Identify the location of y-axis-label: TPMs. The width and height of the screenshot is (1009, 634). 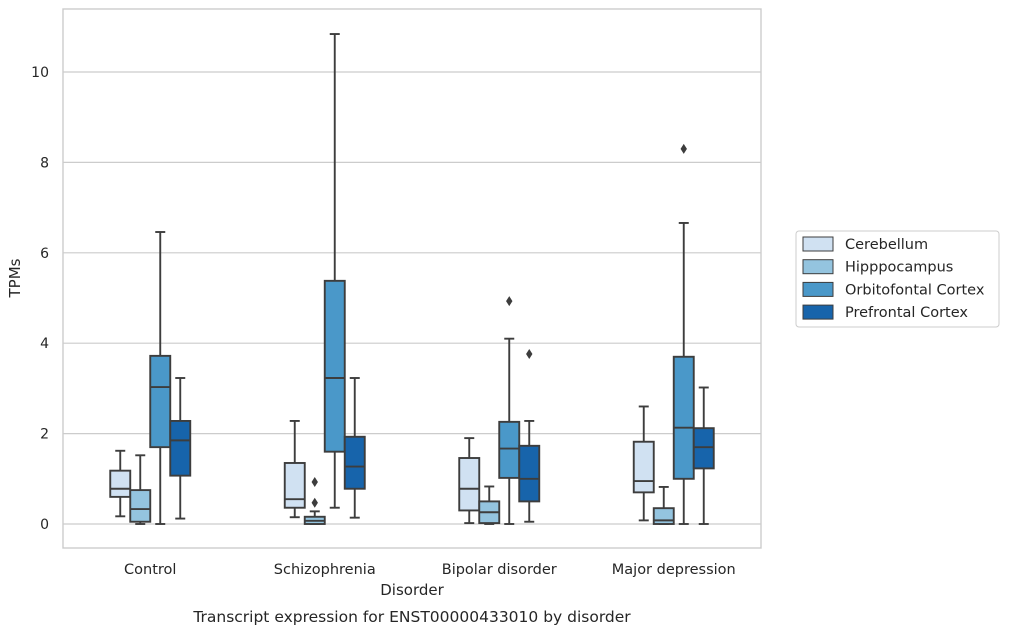
(15, 278).